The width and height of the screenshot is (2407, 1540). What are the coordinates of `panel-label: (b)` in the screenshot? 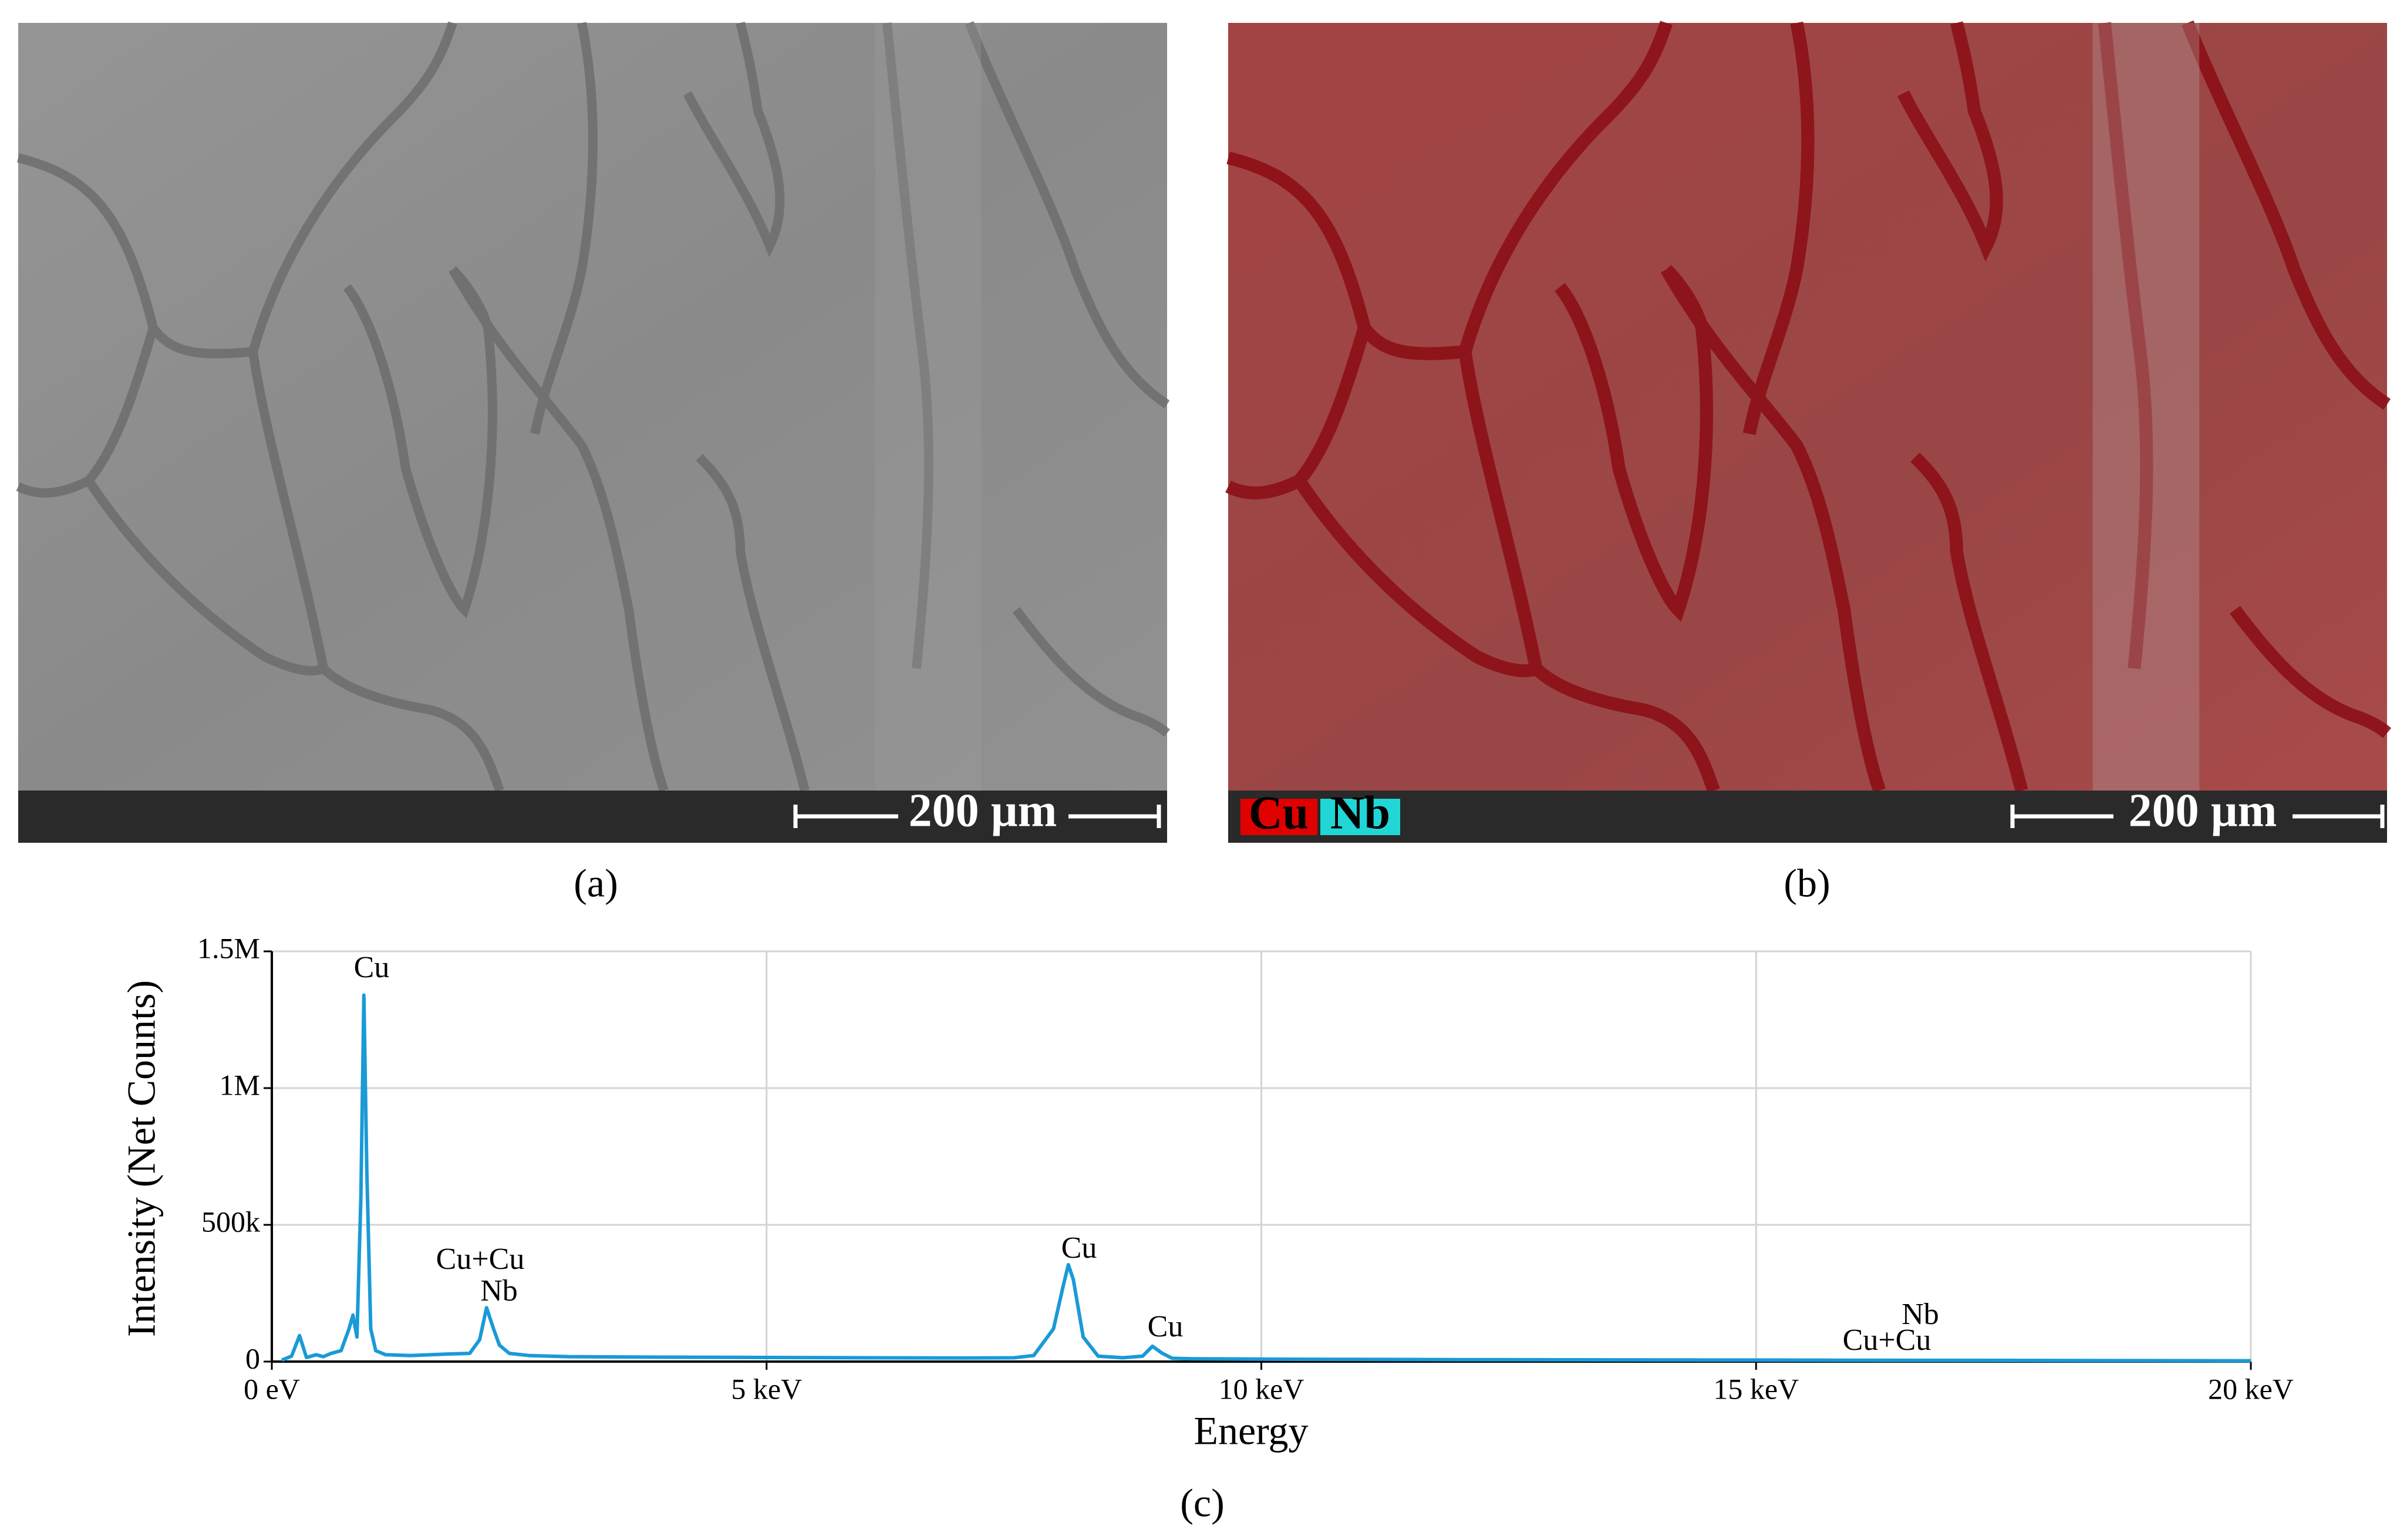 It's located at (1807, 883).